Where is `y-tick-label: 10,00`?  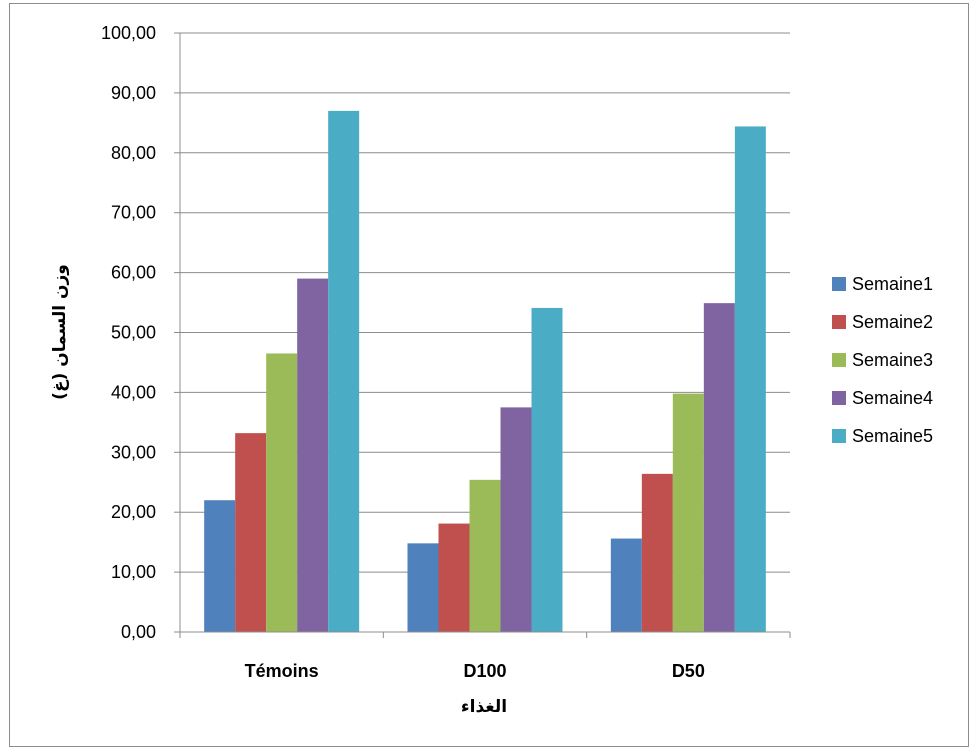
y-tick-label: 10,00 is located at coordinates (133, 572).